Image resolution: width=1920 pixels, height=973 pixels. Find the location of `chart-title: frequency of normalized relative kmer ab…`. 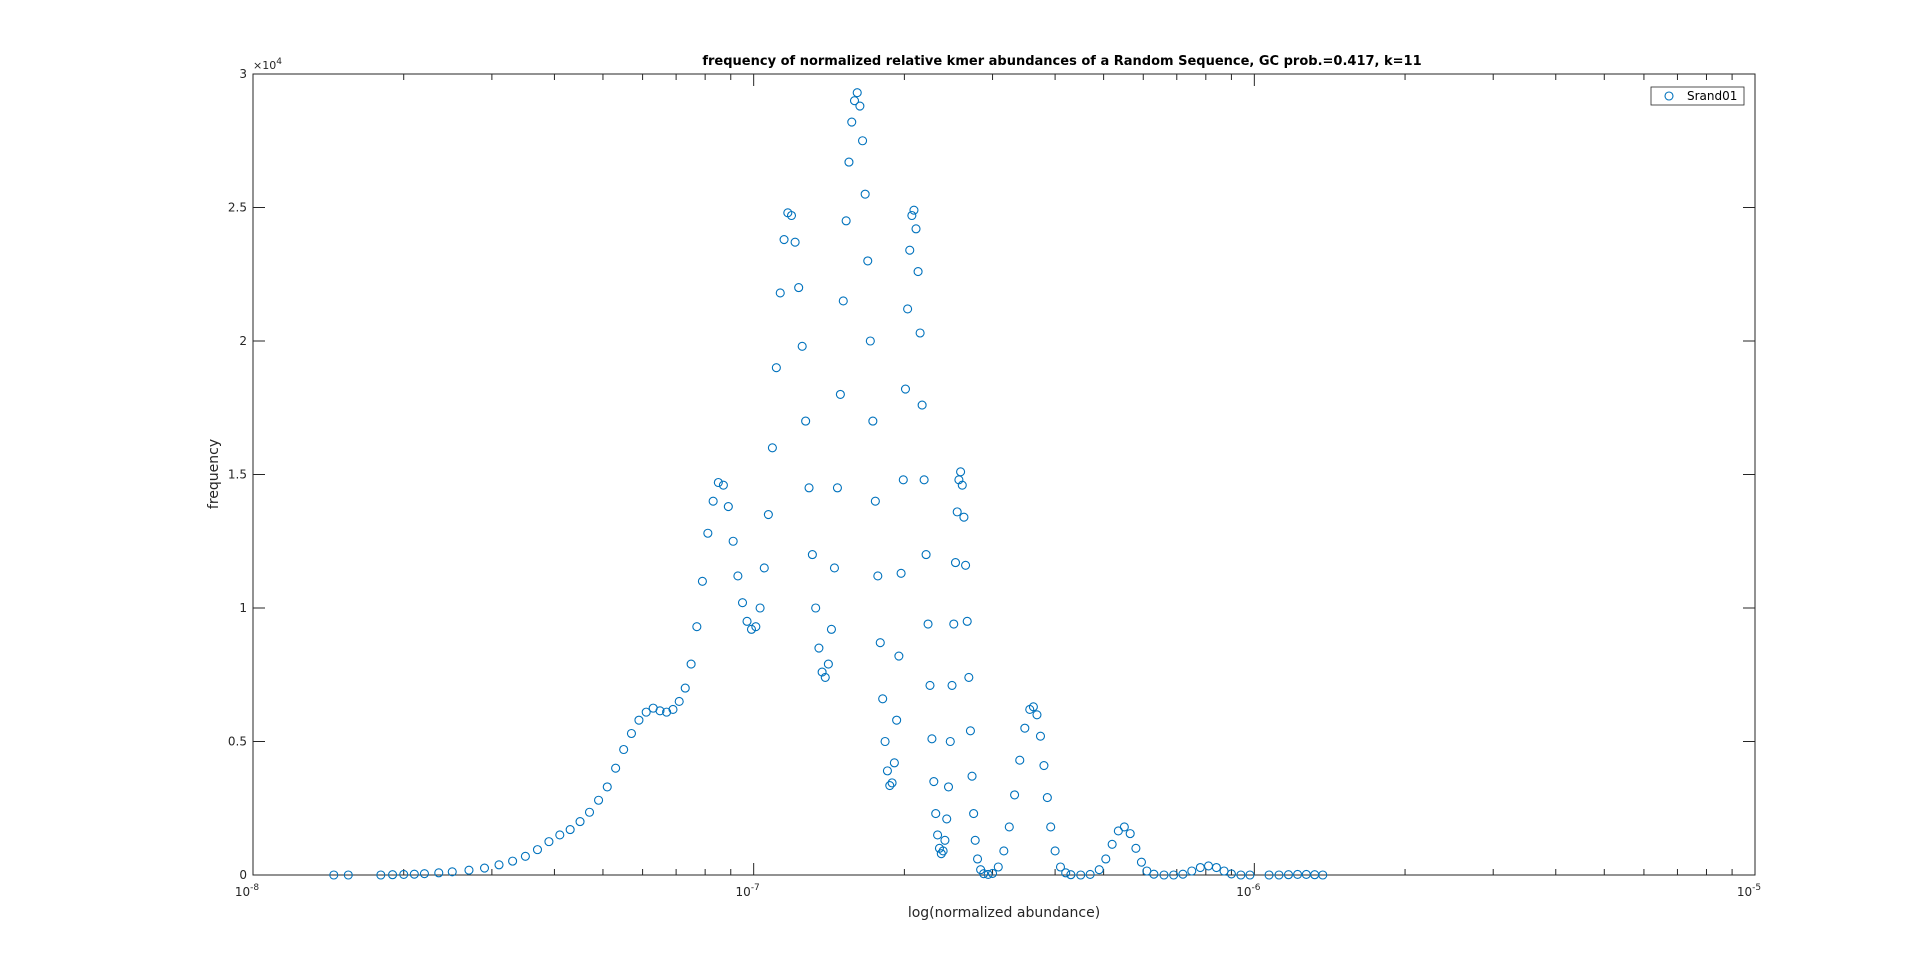

chart-title: frequency of normalized relative kmer ab… is located at coordinates (1061, 61).